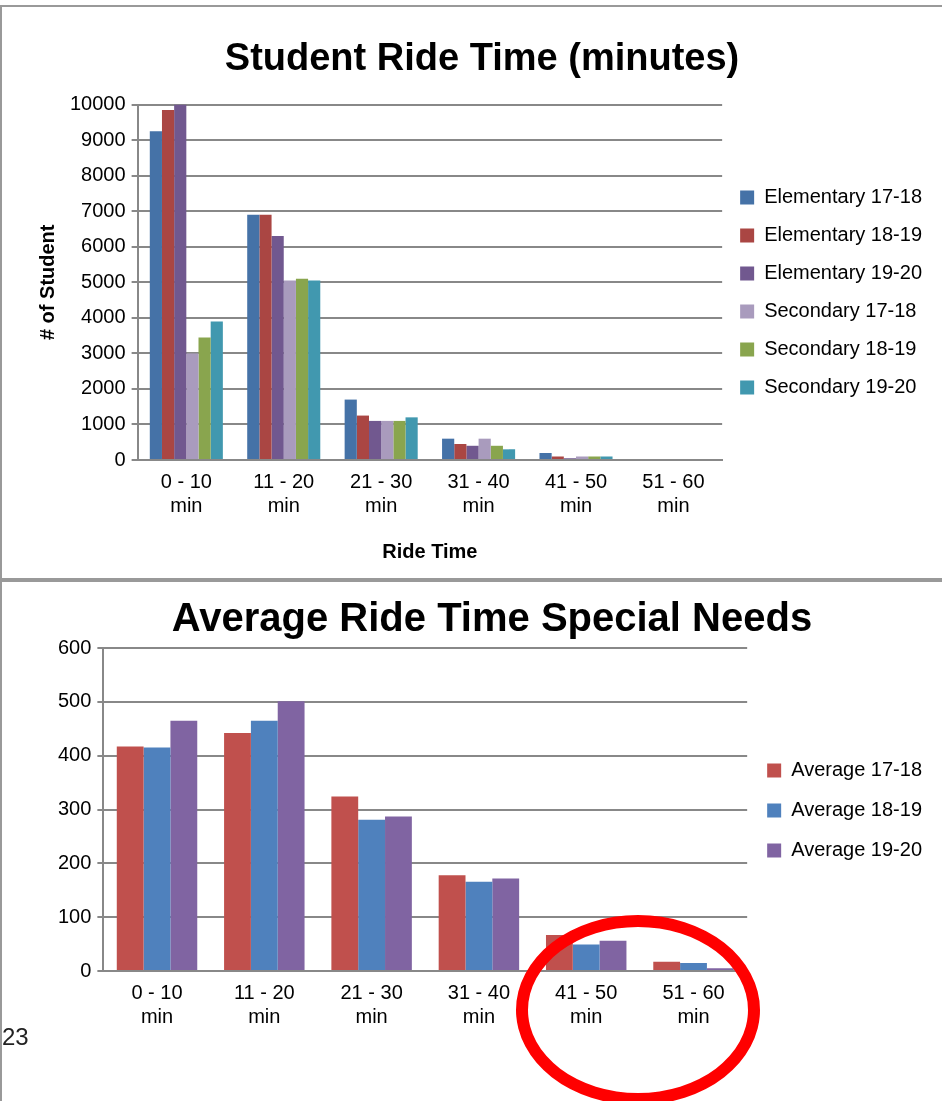 The width and height of the screenshot is (942, 1101). I want to click on y-tick-label: 600, so click(74, 646).